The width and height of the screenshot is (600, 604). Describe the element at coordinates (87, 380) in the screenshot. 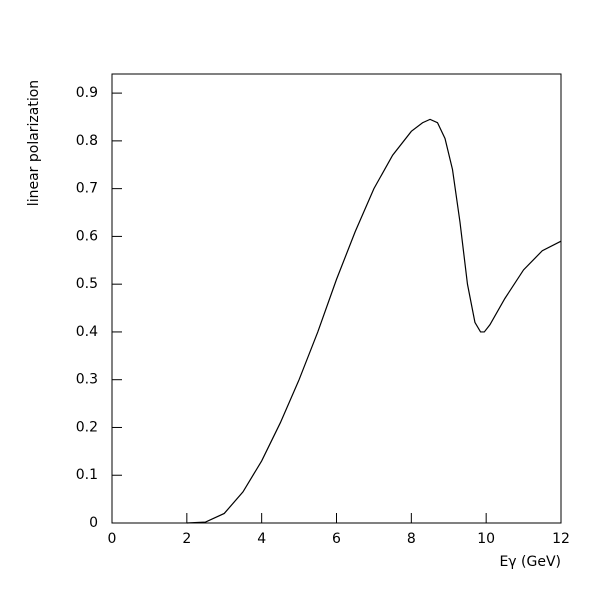

I see `y-tick-label: 0.3` at that location.